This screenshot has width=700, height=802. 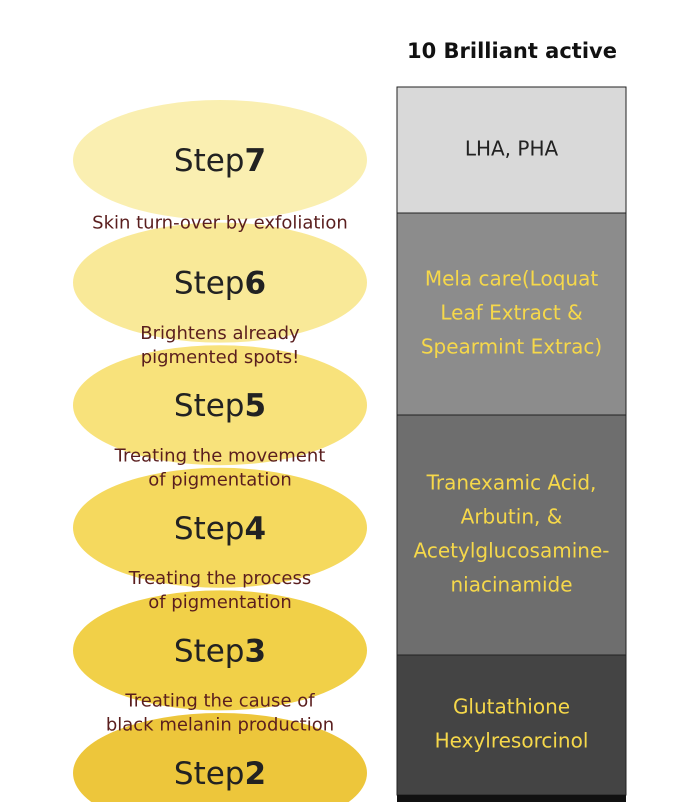 I want to click on step-description: pigmented spots!, so click(x=220, y=357).